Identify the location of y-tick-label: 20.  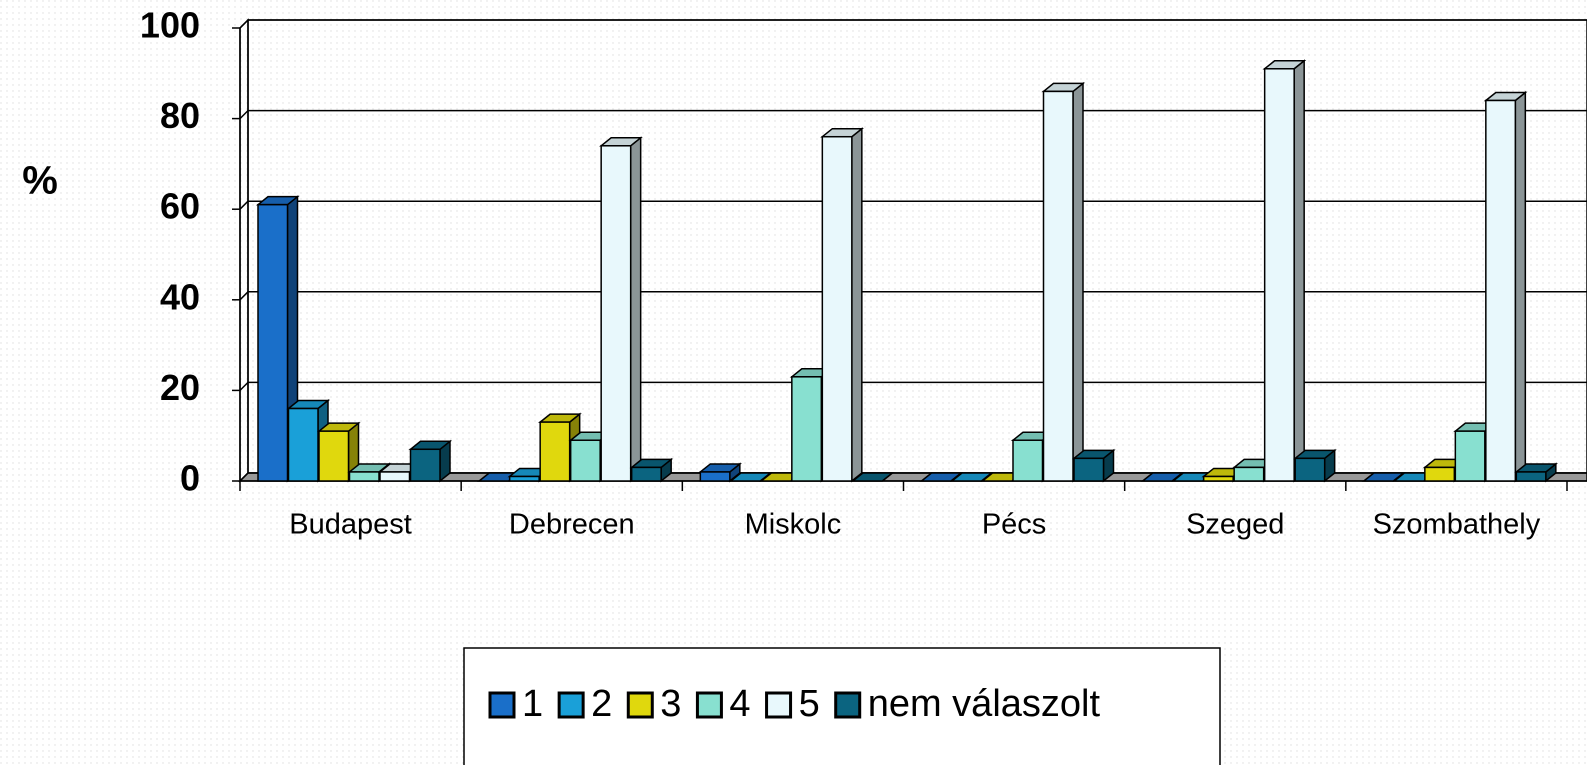
(180, 387).